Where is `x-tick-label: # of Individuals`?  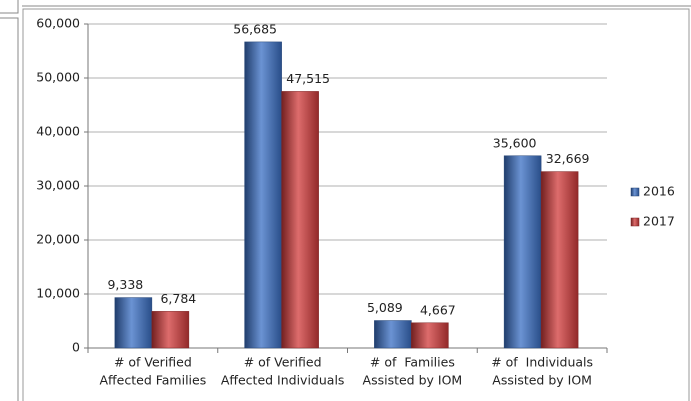
x-tick-label: # of Individuals is located at coordinates (542, 362).